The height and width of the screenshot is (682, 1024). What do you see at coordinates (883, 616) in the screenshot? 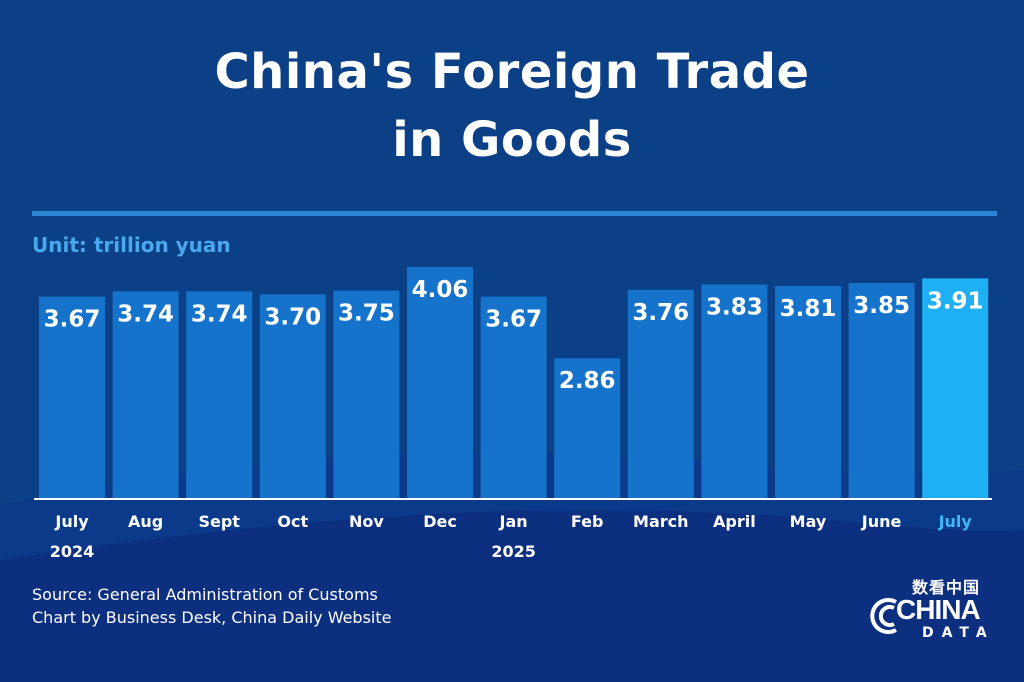
I see `signal-arcs-icon` at bounding box center [883, 616].